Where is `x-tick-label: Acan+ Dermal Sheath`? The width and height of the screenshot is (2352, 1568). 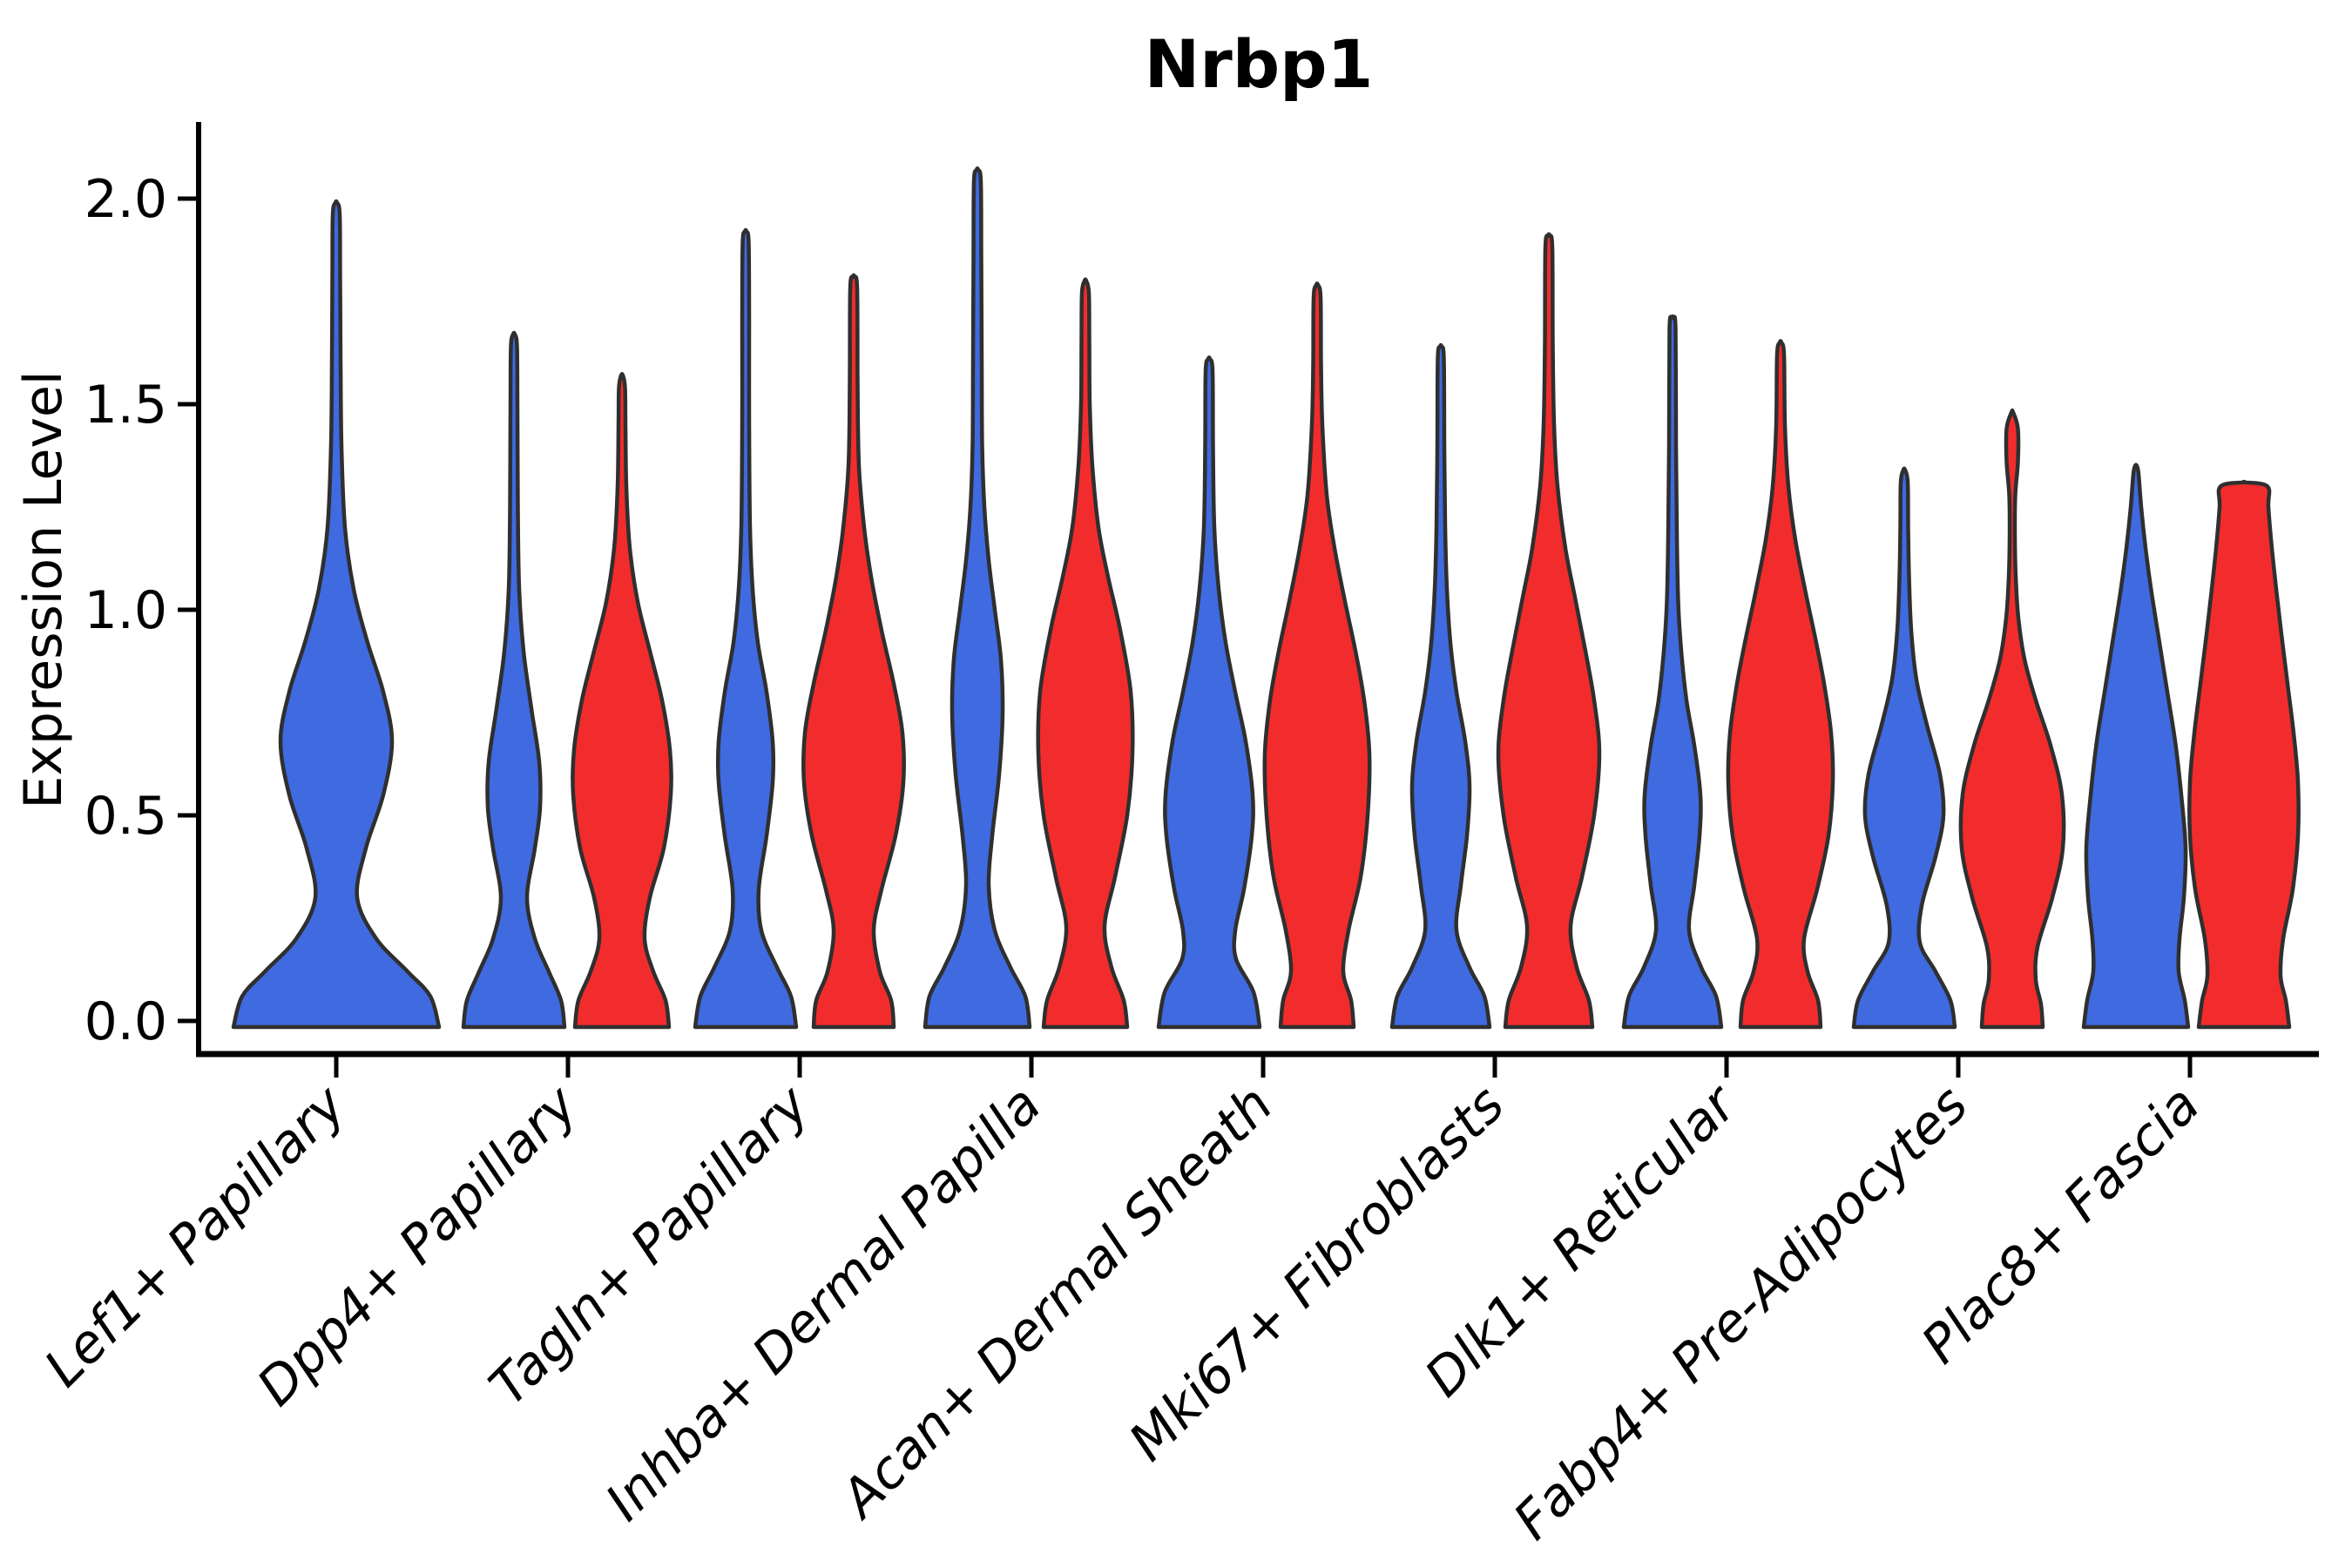
x-tick-label: Acan+ Dermal Sheath is located at coordinates (1056, 1302).